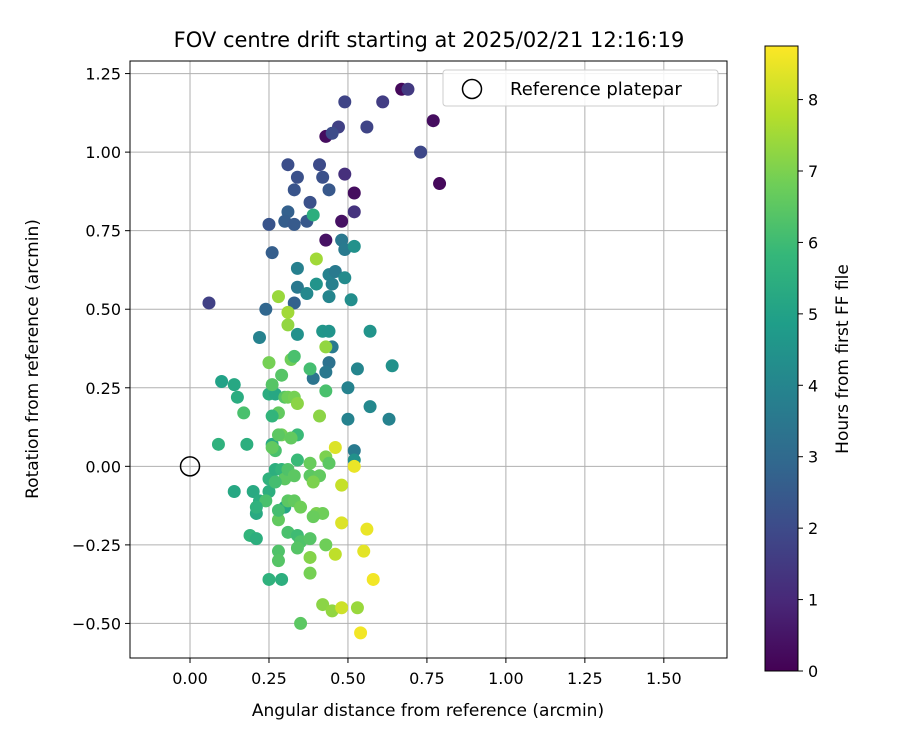 Image resolution: width=900 pixels, height=750 pixels. Describe the element at coordinates (813, 242) in the screenshot. I see `colorbar-tick-label: 6` at that location.